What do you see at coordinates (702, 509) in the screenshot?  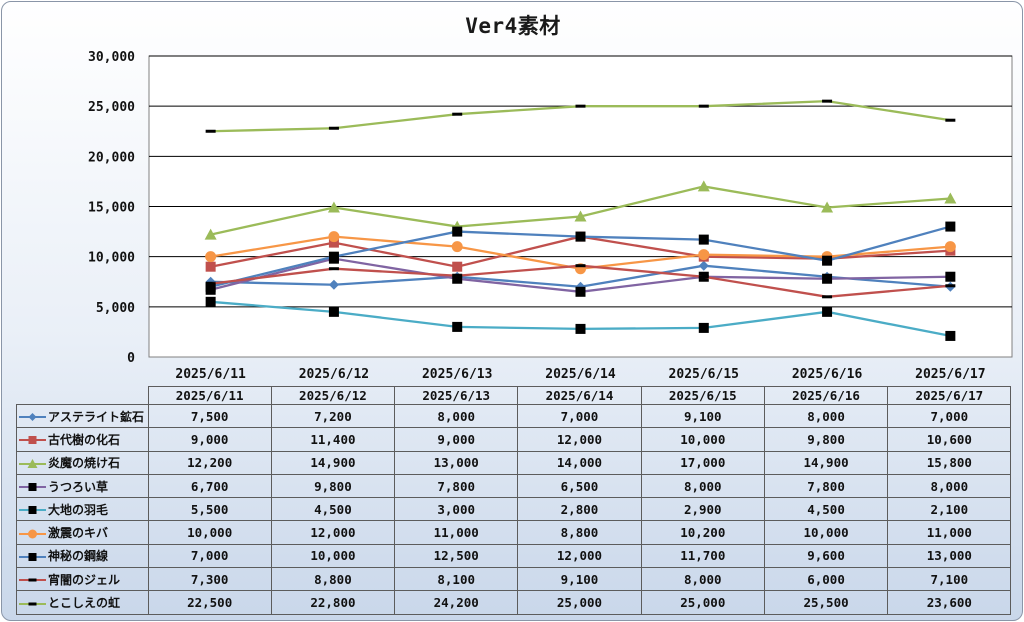 I see `table-cell: 2,900` at bounding box center [702, 509].